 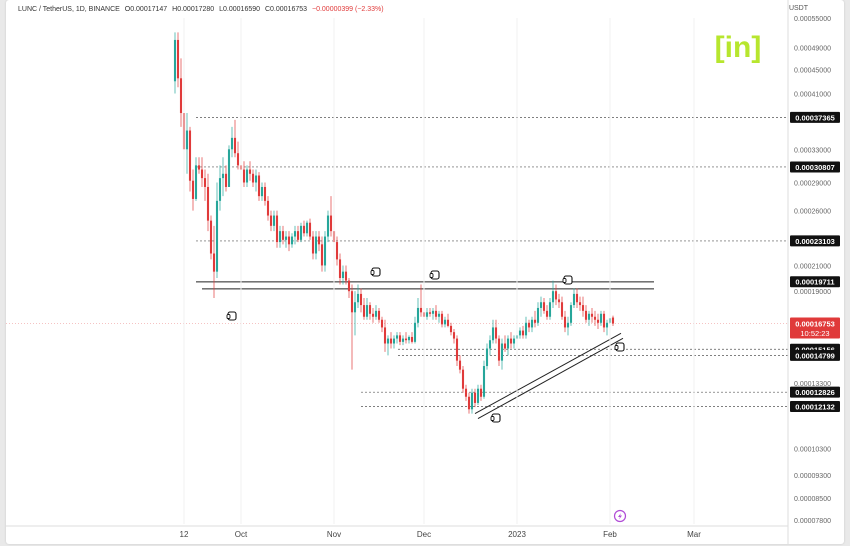 I want to click on level-label: 0.00014799, so click(x=815, y=355).